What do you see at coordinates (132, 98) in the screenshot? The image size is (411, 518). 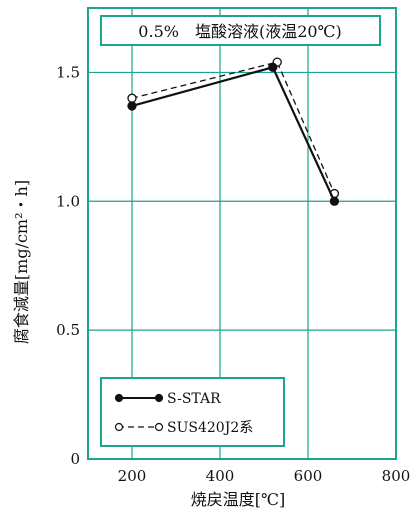 I see `data-point-sus420j2` at bounding box center [132, 98].